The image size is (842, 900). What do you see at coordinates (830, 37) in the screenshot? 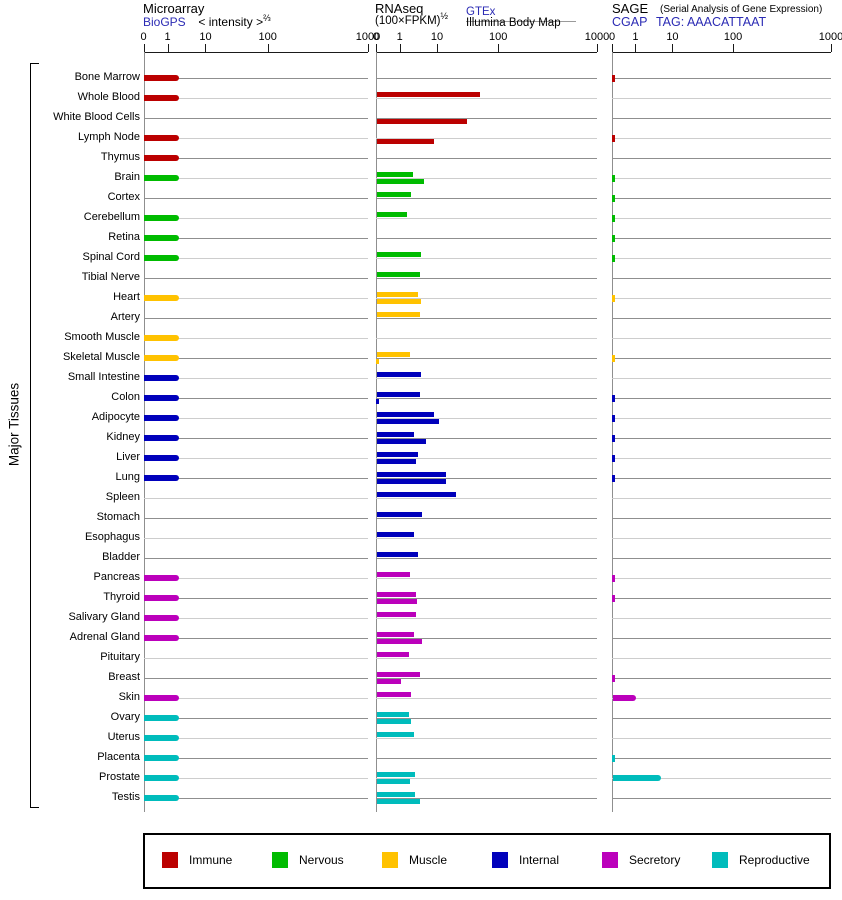
I see `sage-axis-tick-label: 1000` at bounding box center [830, 37].